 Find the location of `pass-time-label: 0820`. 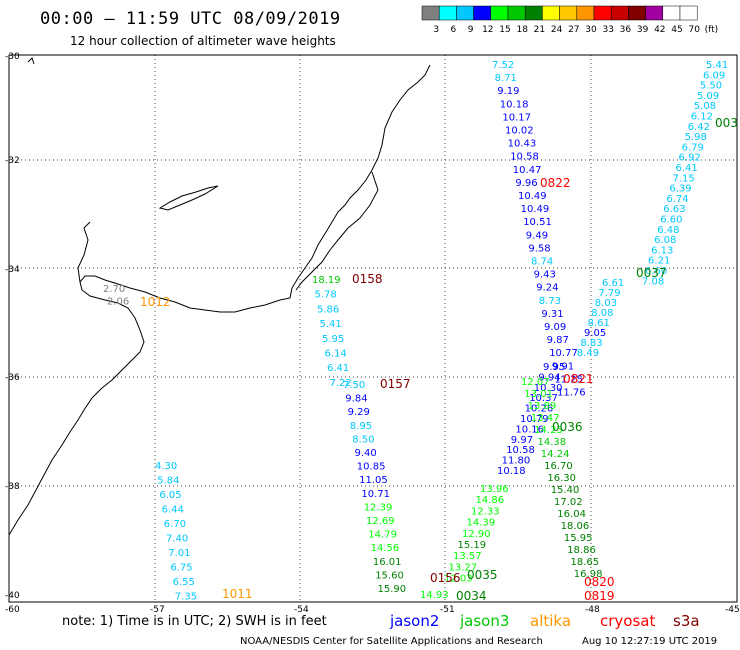

pass-time-label: 0820 is located at coordinates (599, 582).